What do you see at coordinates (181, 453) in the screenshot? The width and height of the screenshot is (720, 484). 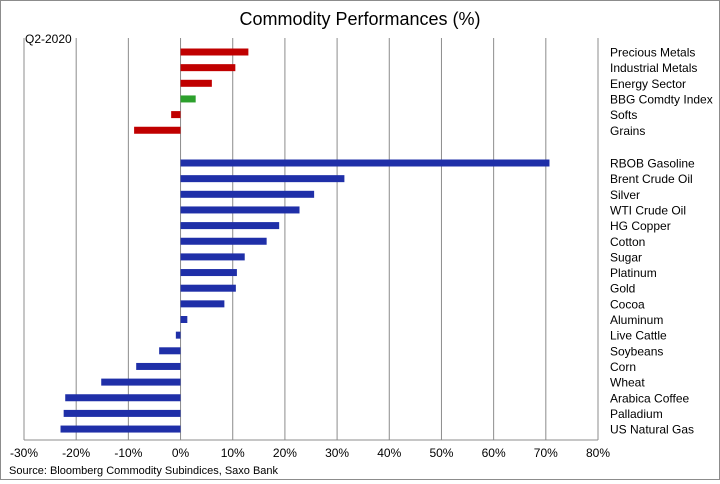 I see `x-tick-label: 0%` at bounding box center [181, 453].